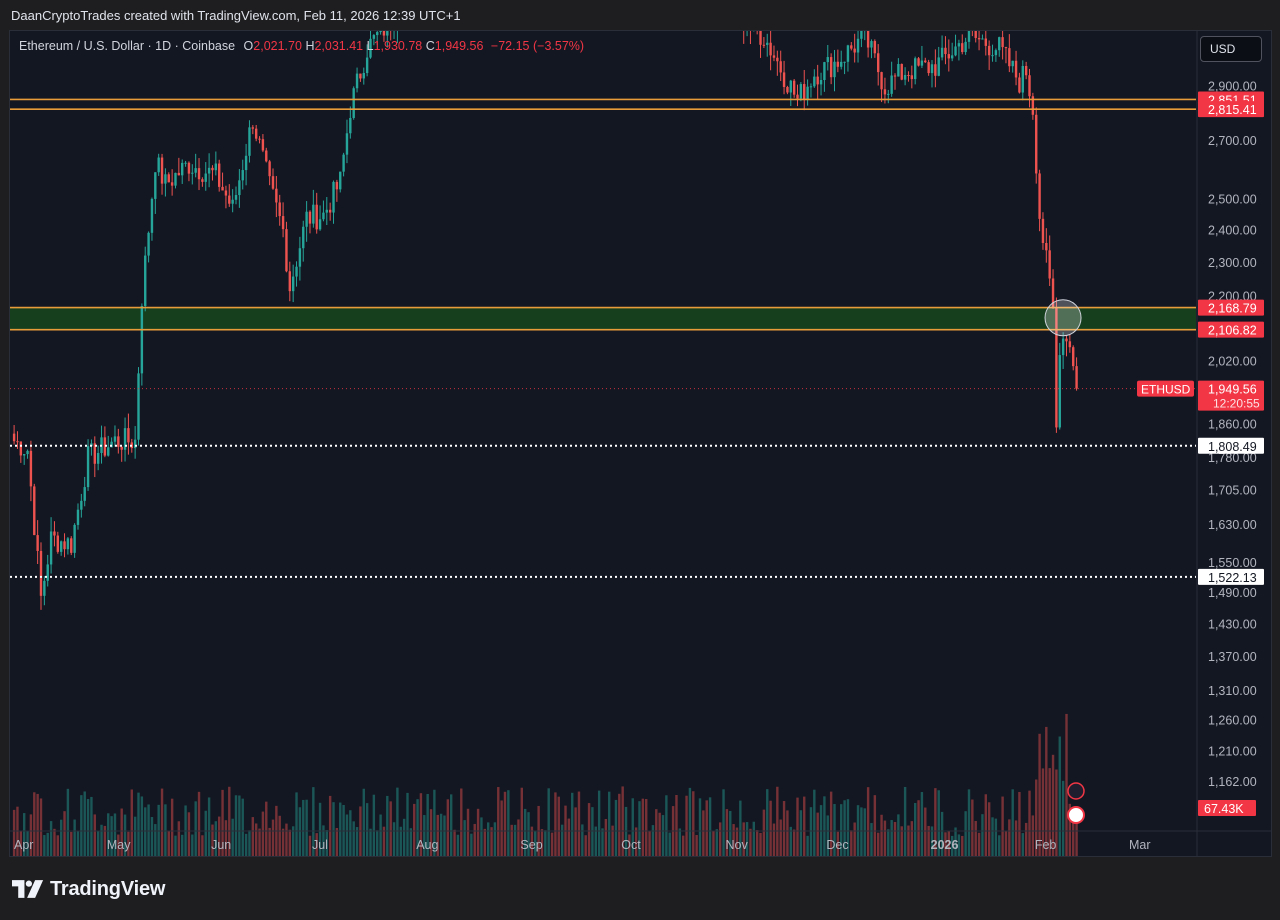  What do you see at coordinates (1231, 109) in the screenshot?
I see `level-price-tag` at bounding box center [1231, 109].